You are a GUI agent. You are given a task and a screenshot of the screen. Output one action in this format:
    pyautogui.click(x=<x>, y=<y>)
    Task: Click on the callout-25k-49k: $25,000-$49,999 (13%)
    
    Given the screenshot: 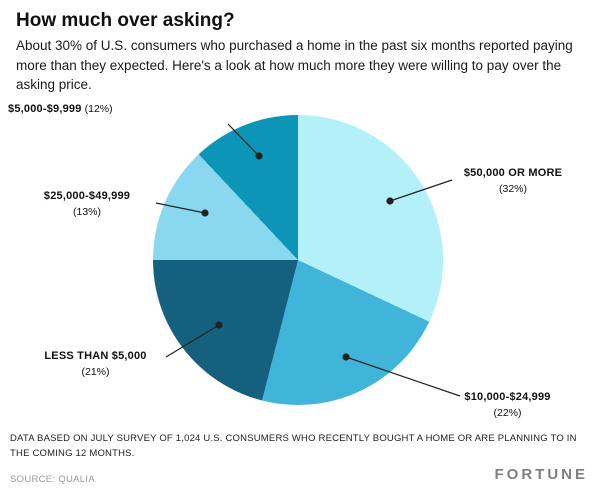 What is the action you would take?
    pyautogui.click(x=87, y=204)
    